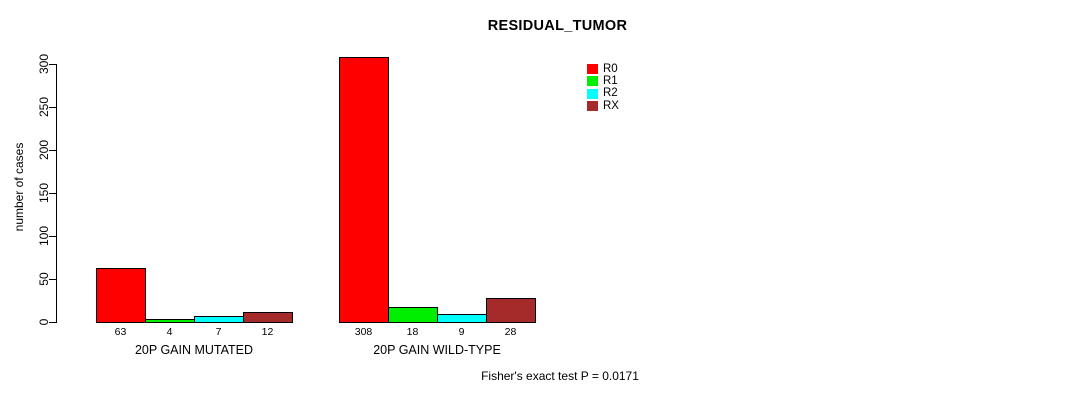 The image size is (1090, 400). I want to click on y-tick-label: 200, so click(44, 150).